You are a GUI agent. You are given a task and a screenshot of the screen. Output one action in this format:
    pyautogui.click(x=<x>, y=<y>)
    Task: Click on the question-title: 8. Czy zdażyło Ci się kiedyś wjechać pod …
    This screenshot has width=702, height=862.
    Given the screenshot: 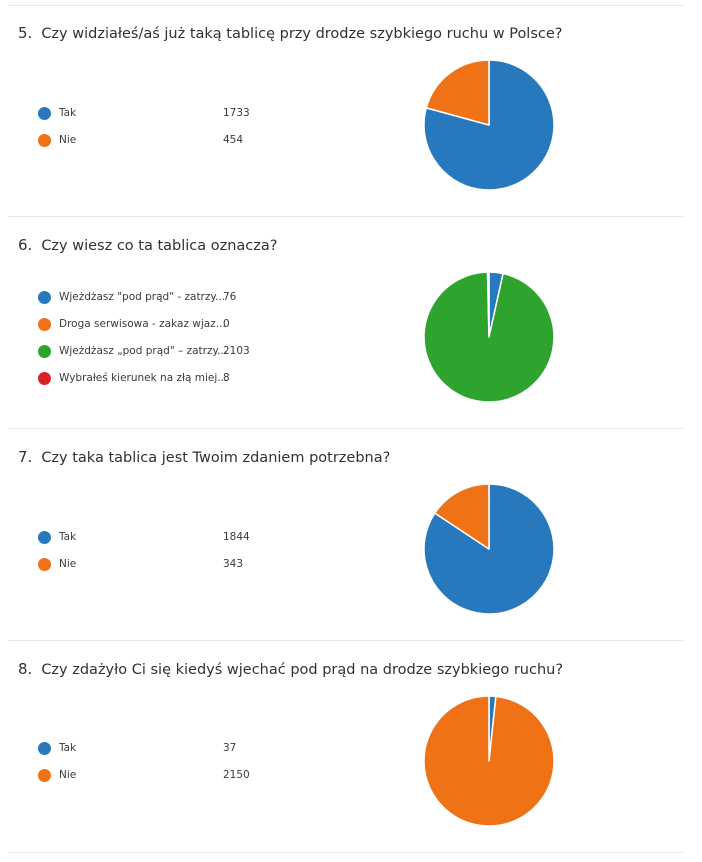 What is the action you would take?
    pyautogui.click(x=290, y=669)
    